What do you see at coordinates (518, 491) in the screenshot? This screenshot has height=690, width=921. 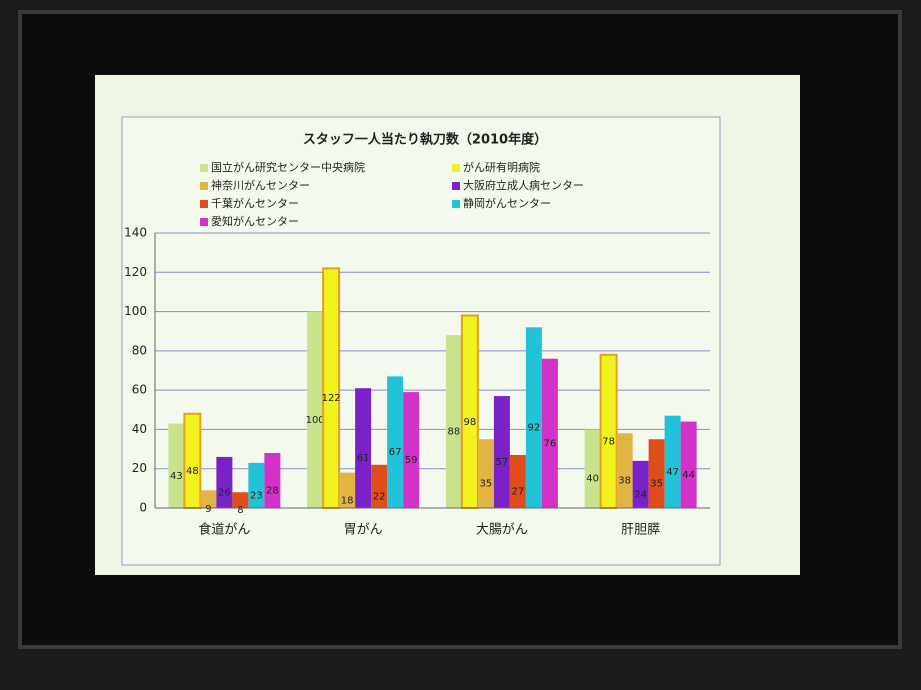 I see `data-label: 27` at bounding box center [518, 491].